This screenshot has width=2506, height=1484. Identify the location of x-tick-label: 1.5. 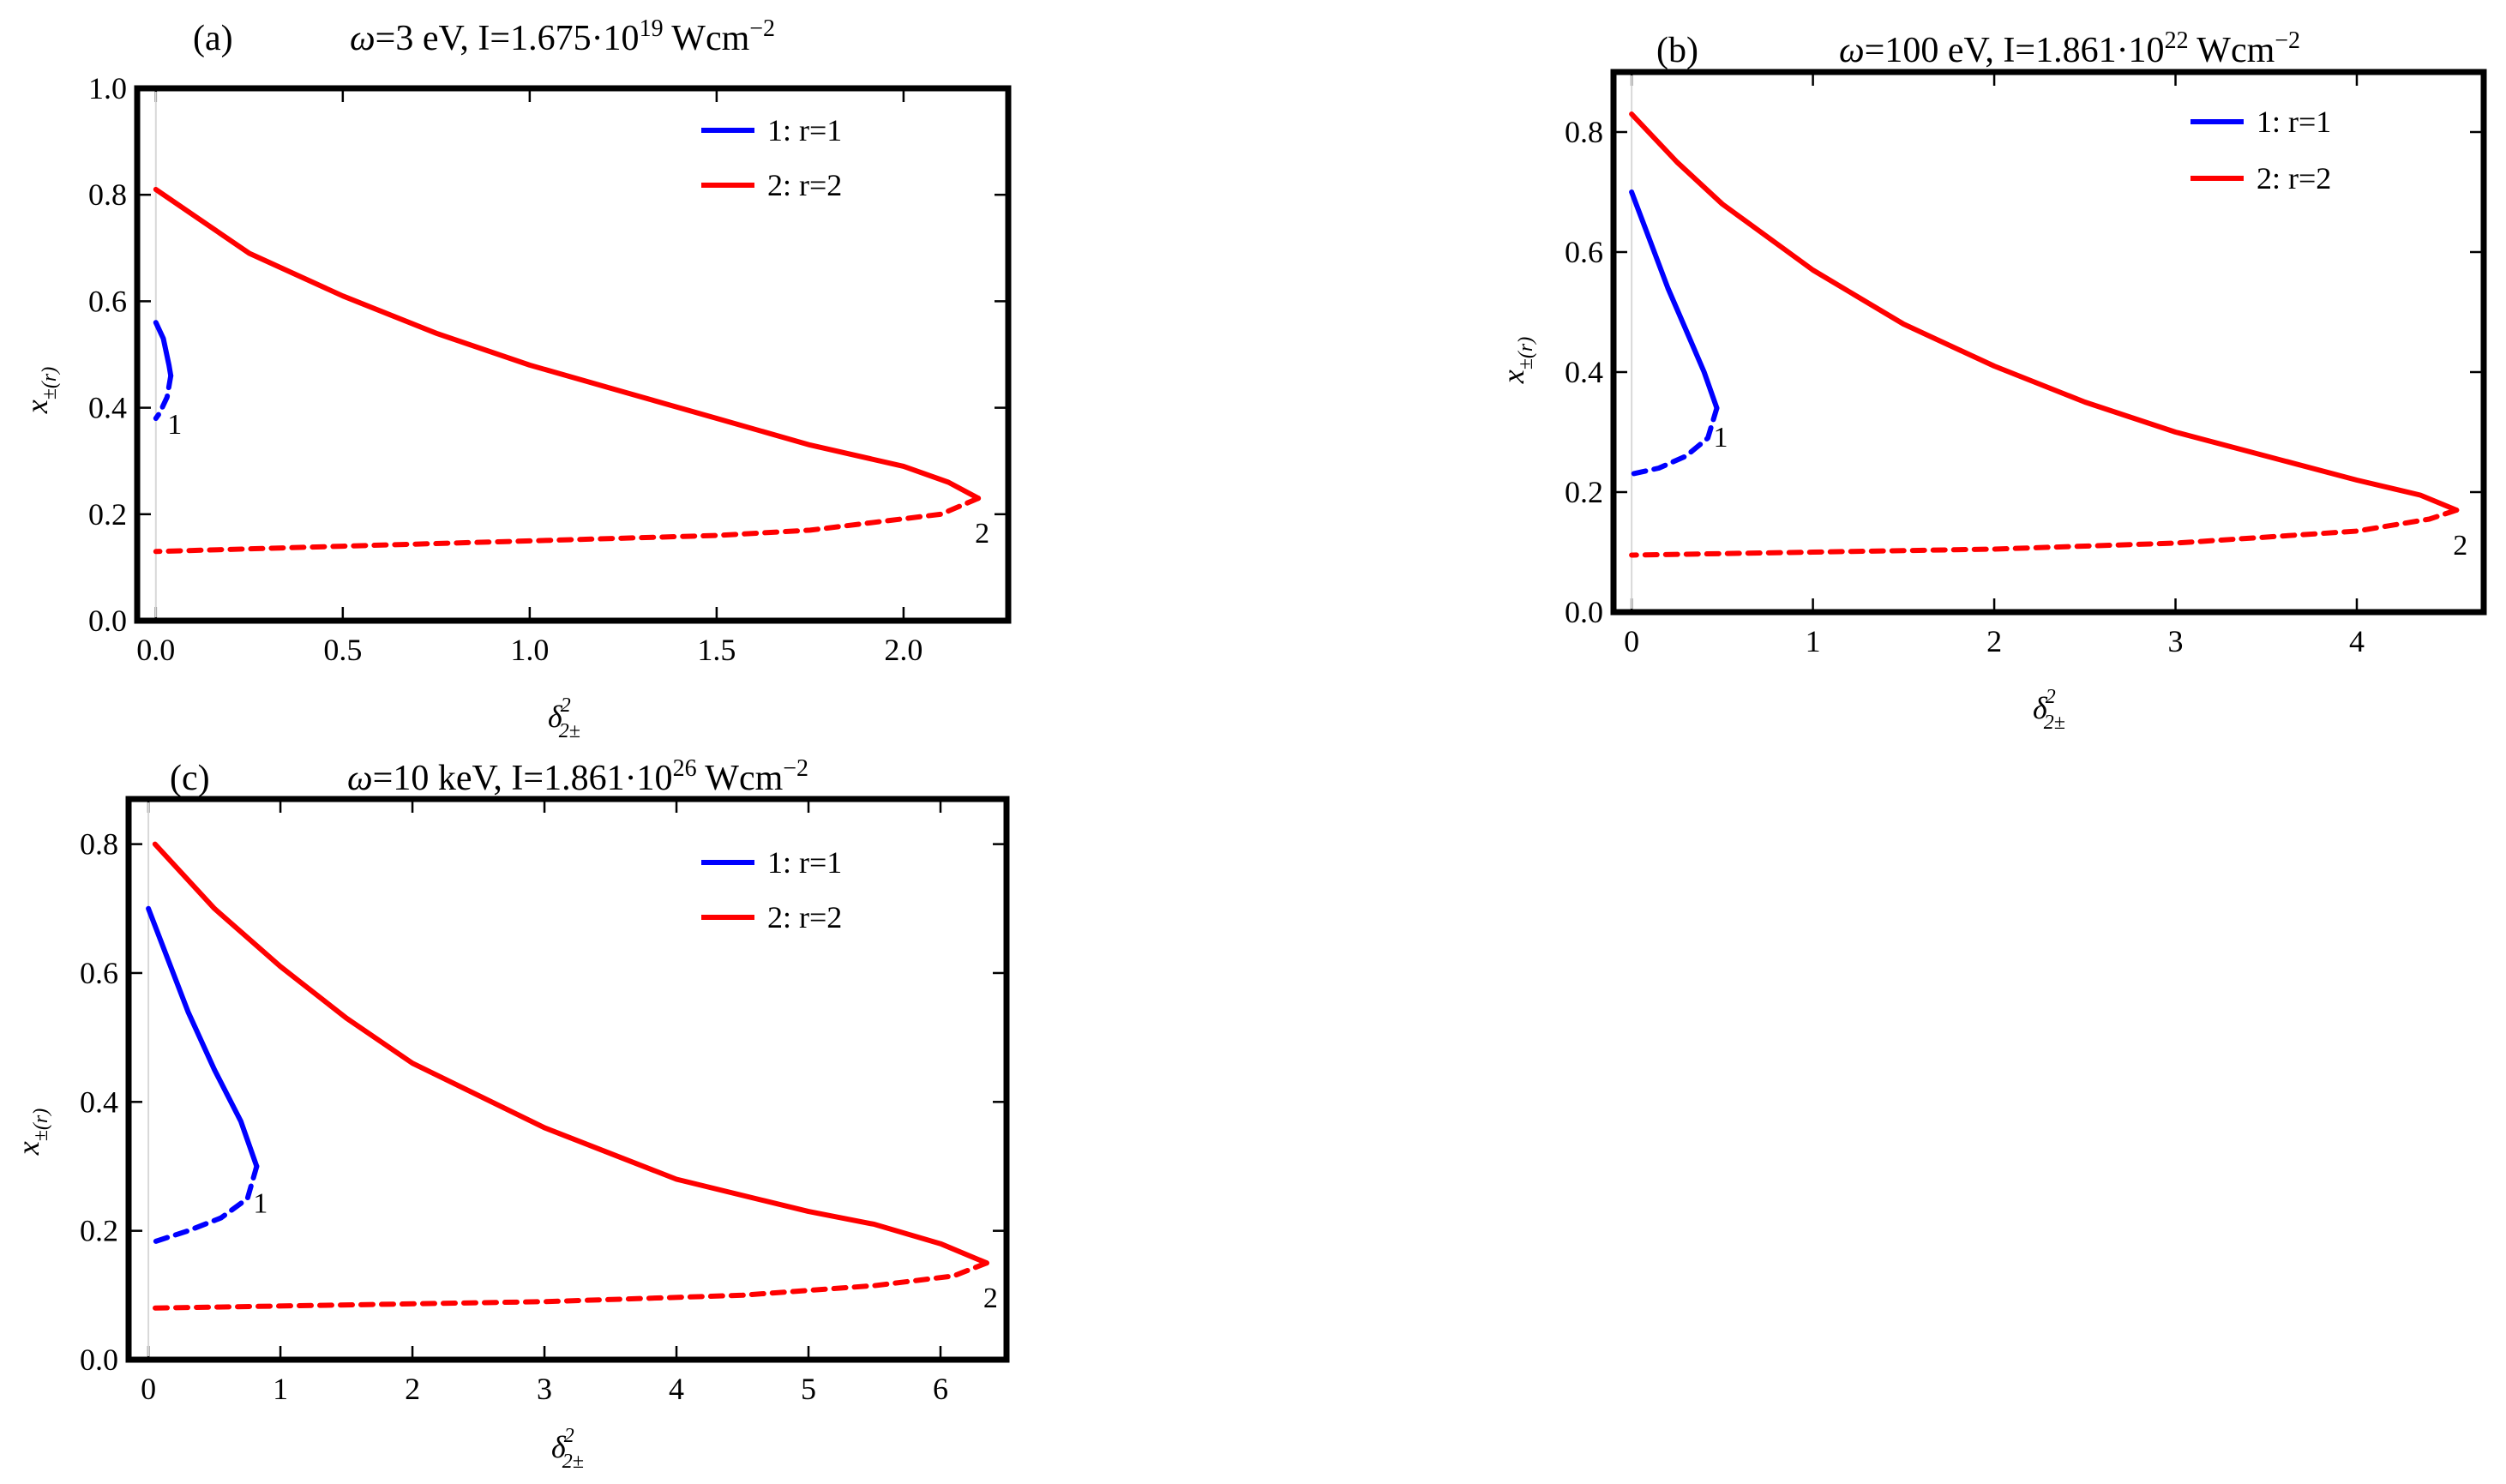
(716, 650).